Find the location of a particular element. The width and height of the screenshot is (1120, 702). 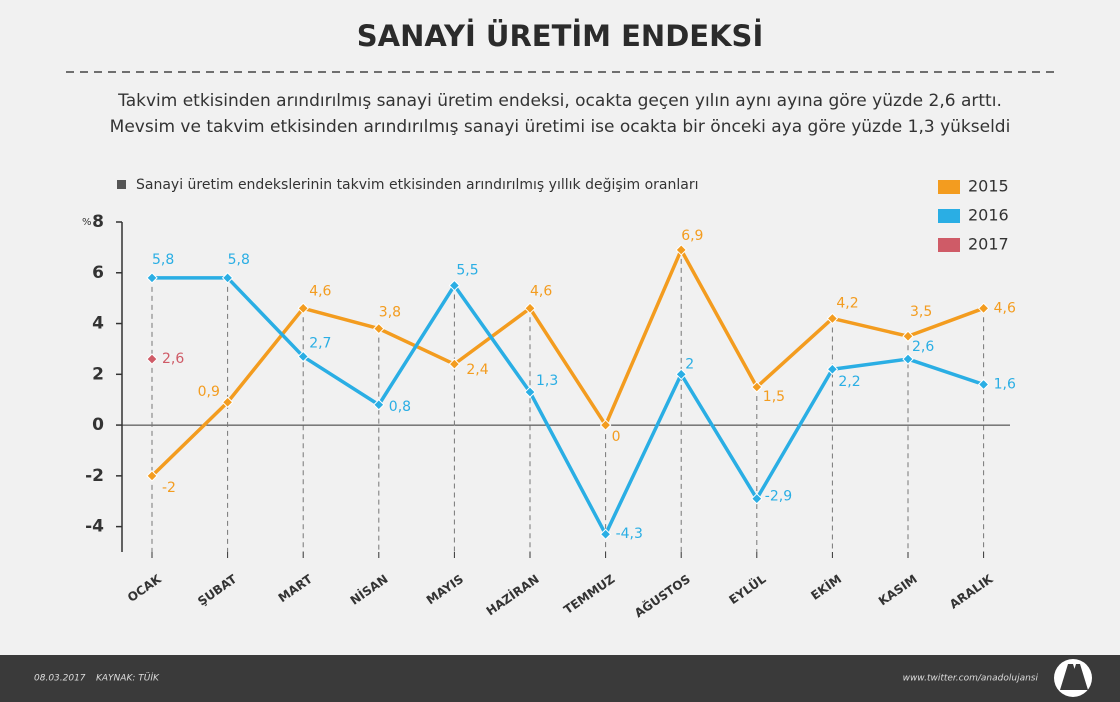

data-label: 2,4 is located at coordinates (477, 370).